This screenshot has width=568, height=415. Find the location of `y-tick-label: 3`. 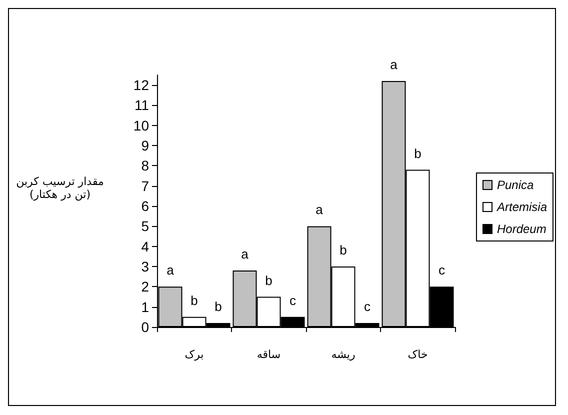

y-tick-label: 3 is located at coordinates (145, 266).